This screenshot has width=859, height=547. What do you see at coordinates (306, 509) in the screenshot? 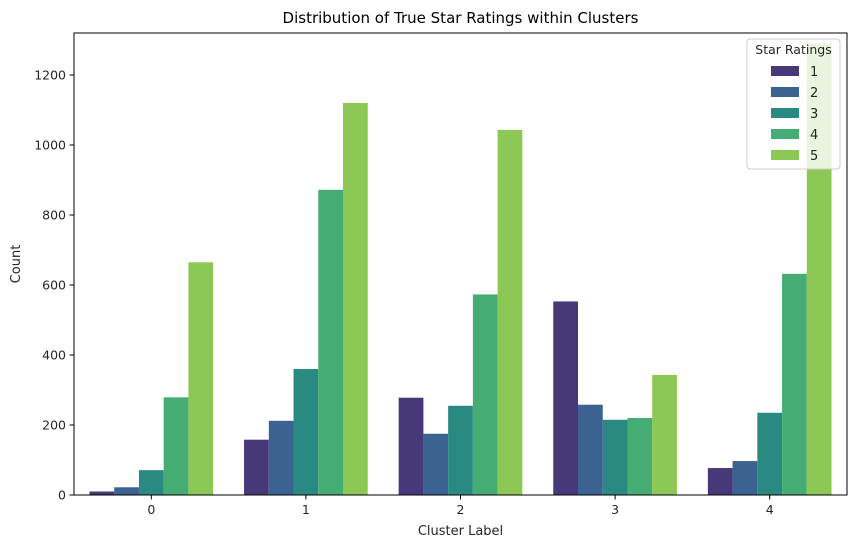
I see `x-tick-label: 1` at bounding box center [306, 509].